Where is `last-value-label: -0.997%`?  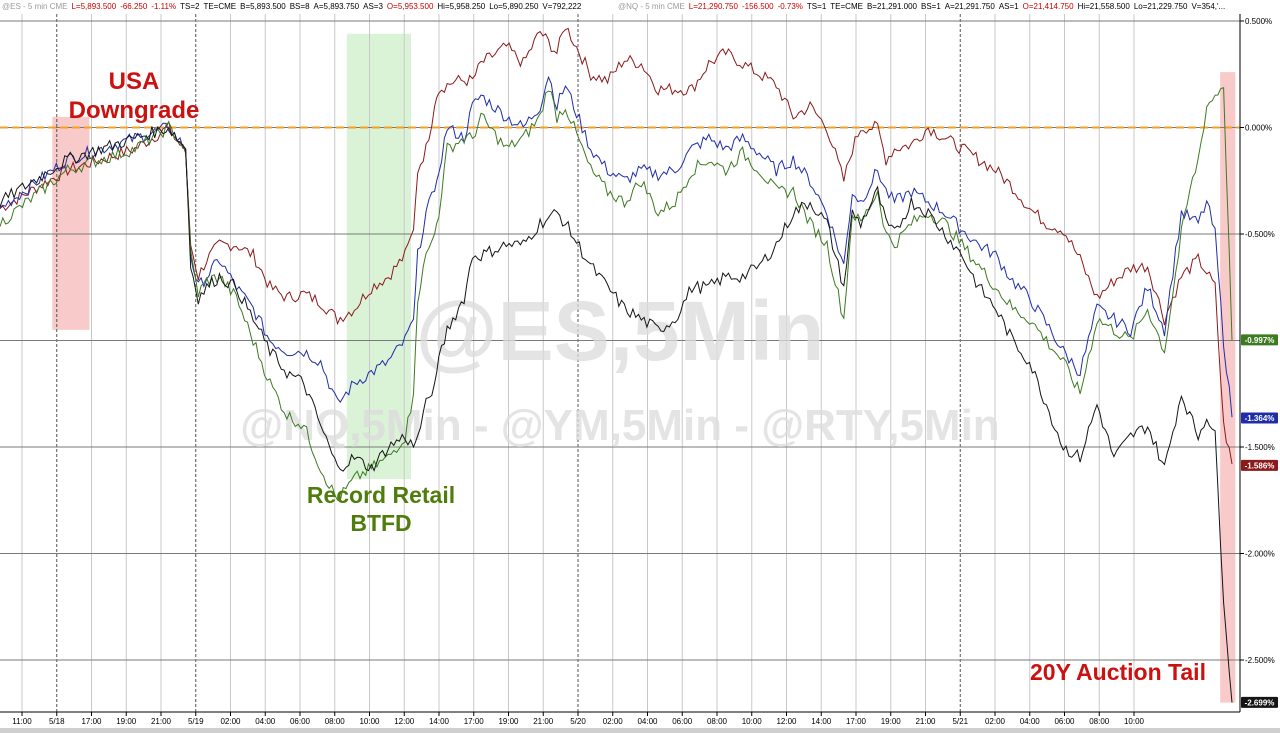
last-value-label: -0.997% is located at coordinates (1260, 340).